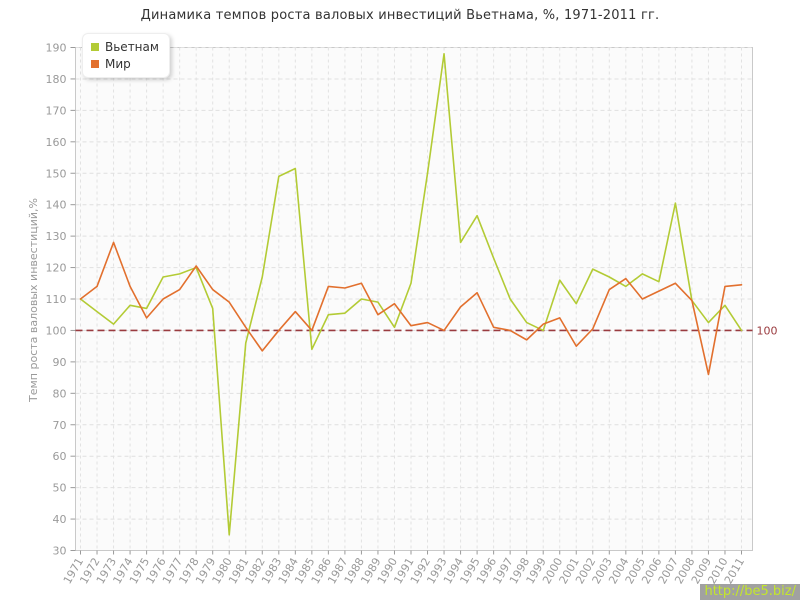 The height and width of the screenshot is (600, 800). What do you see at coordinates (60, 362) in the screenshot?
I see `y-tick-label: 90` at bounding box center [60, 362].